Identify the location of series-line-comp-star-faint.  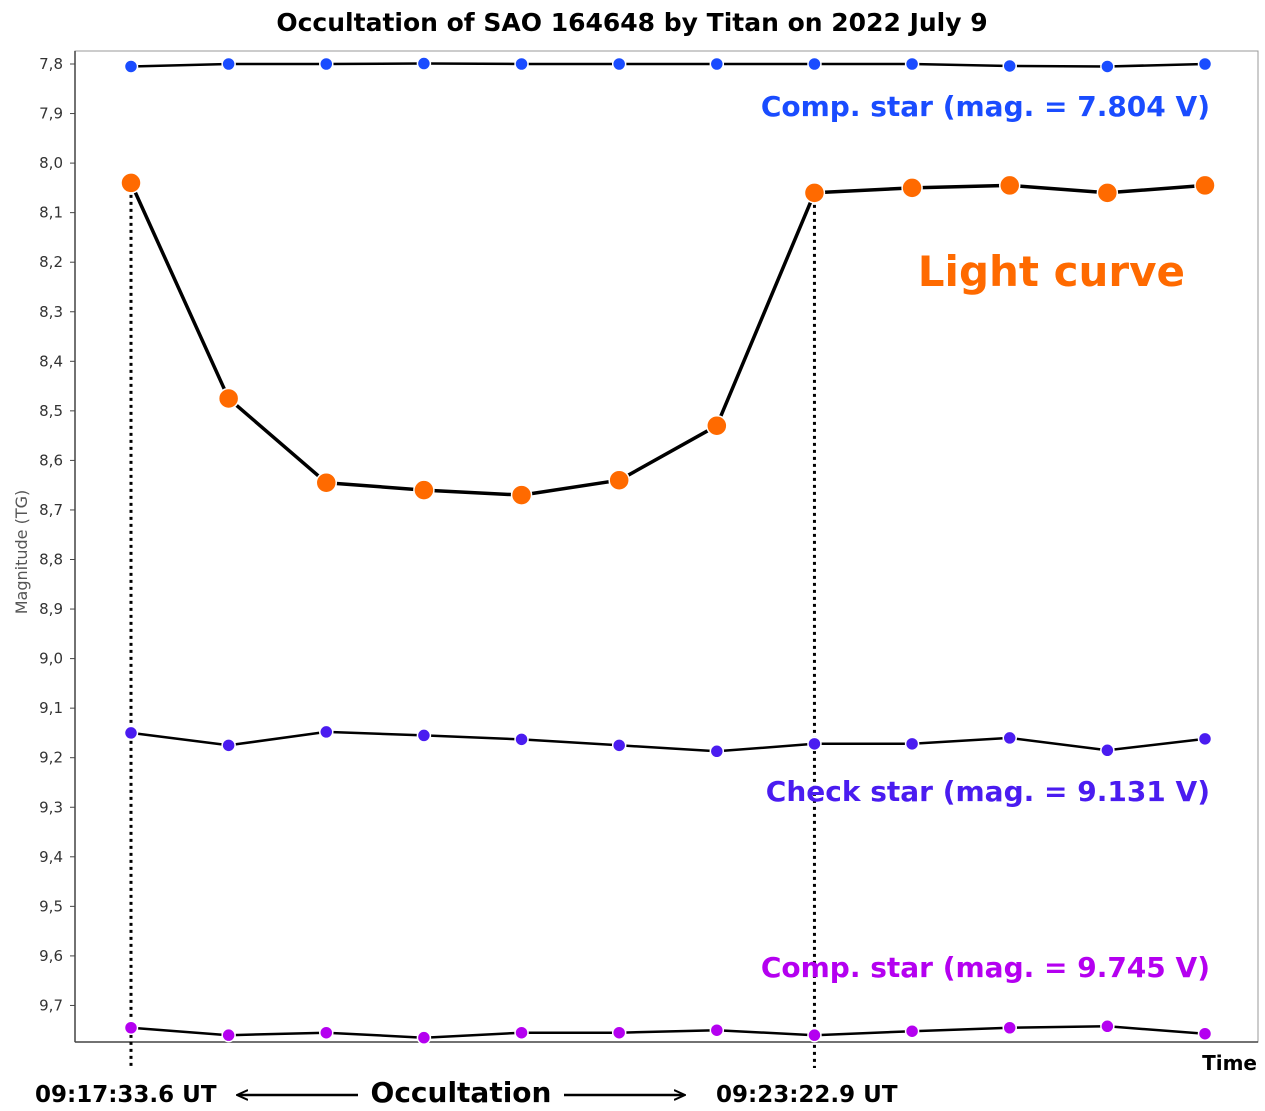
(668, 1032).